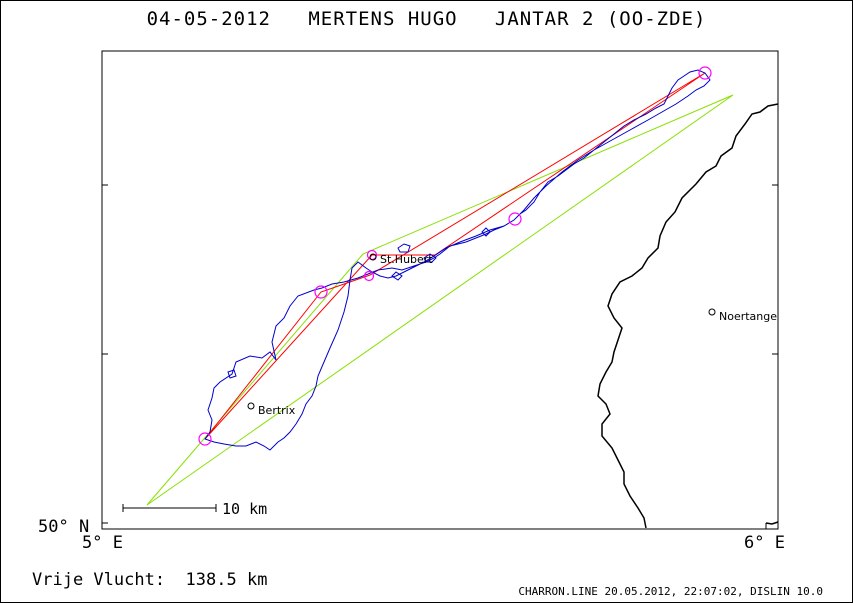 This screenshot has height=603, width=853. I want to click on x-axis-min-label: 5° E, so click(102, 543).